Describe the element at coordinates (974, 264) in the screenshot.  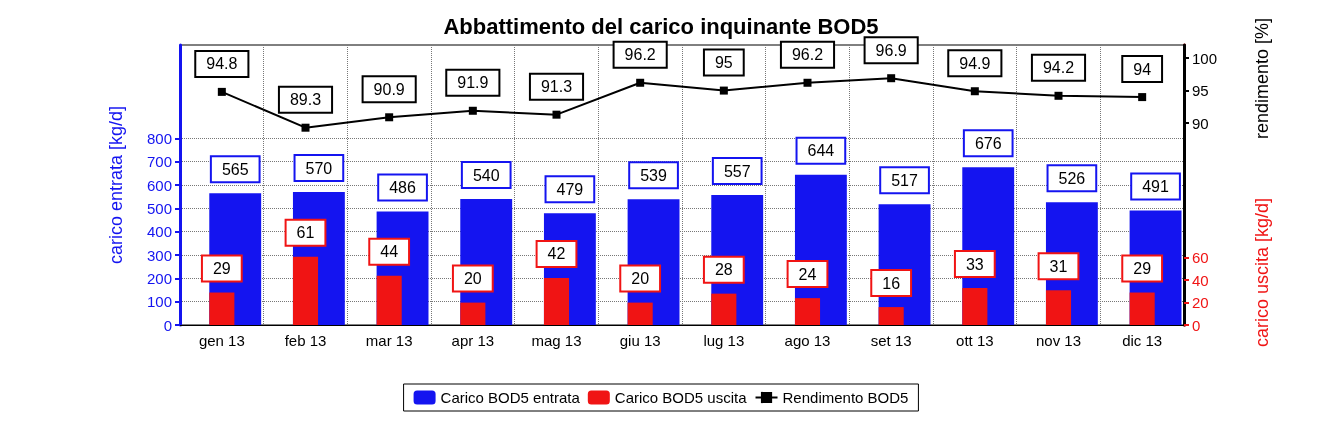
I see `data-label: 33` at that location.